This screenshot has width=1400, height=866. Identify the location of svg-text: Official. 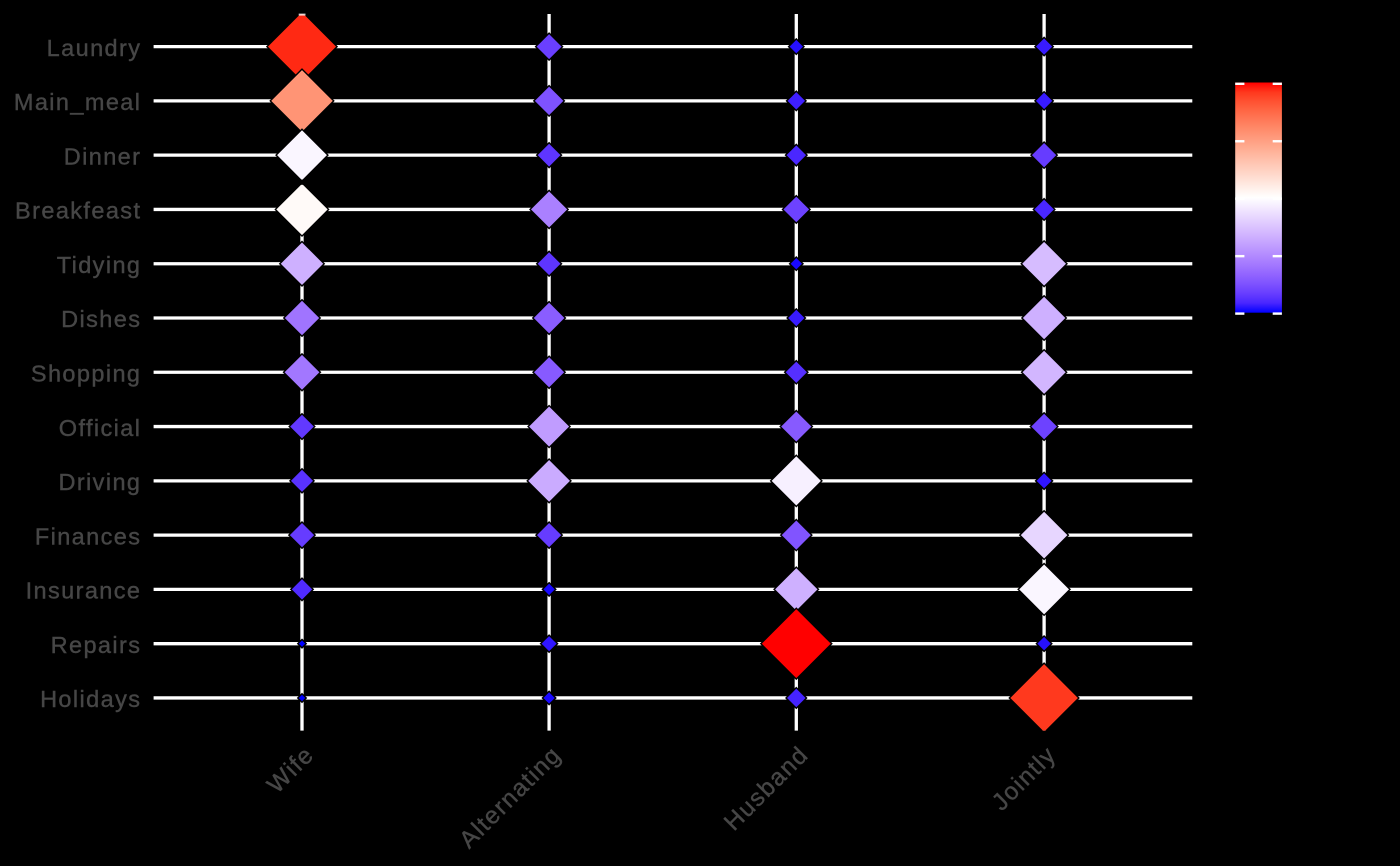
(100, 428).